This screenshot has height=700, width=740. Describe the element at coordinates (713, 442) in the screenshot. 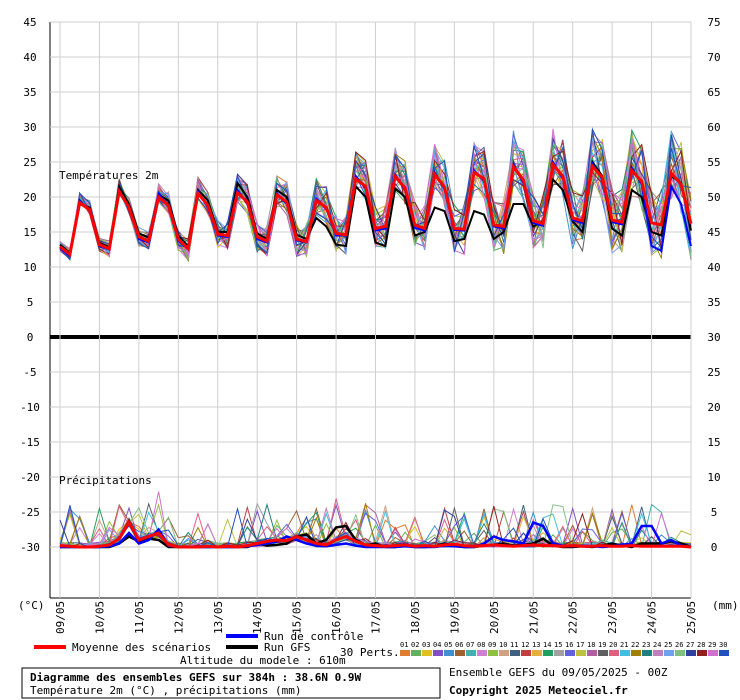

I see `right-tick-label: 15` at that location.